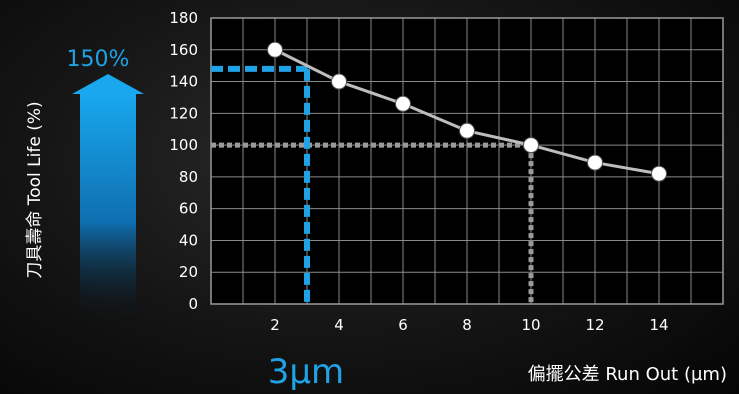 The height and width of the screenshot is (394, 739). I want to click on x-axis-label: 偏擺公差 Run Out (µm), so click(627, 374).